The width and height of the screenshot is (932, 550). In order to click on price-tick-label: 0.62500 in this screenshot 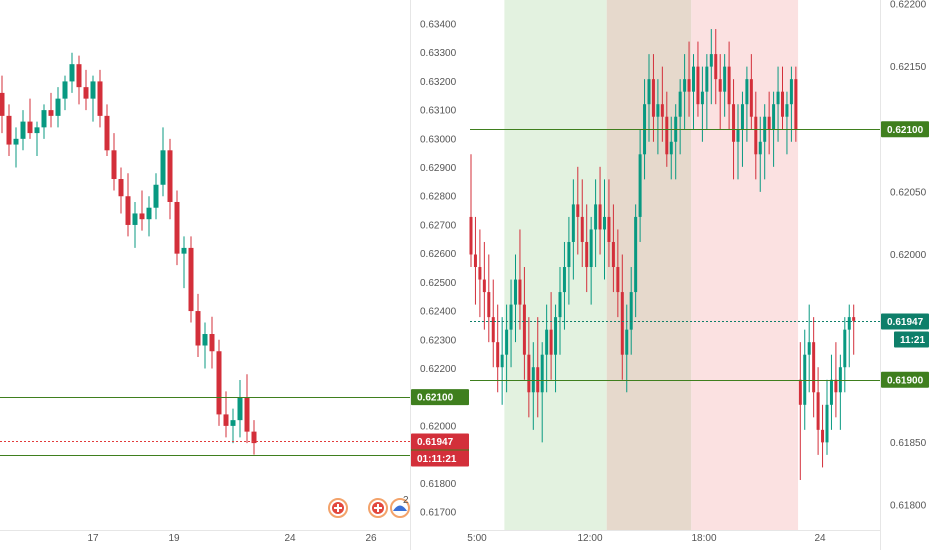, I will do `click(438, 283)`.